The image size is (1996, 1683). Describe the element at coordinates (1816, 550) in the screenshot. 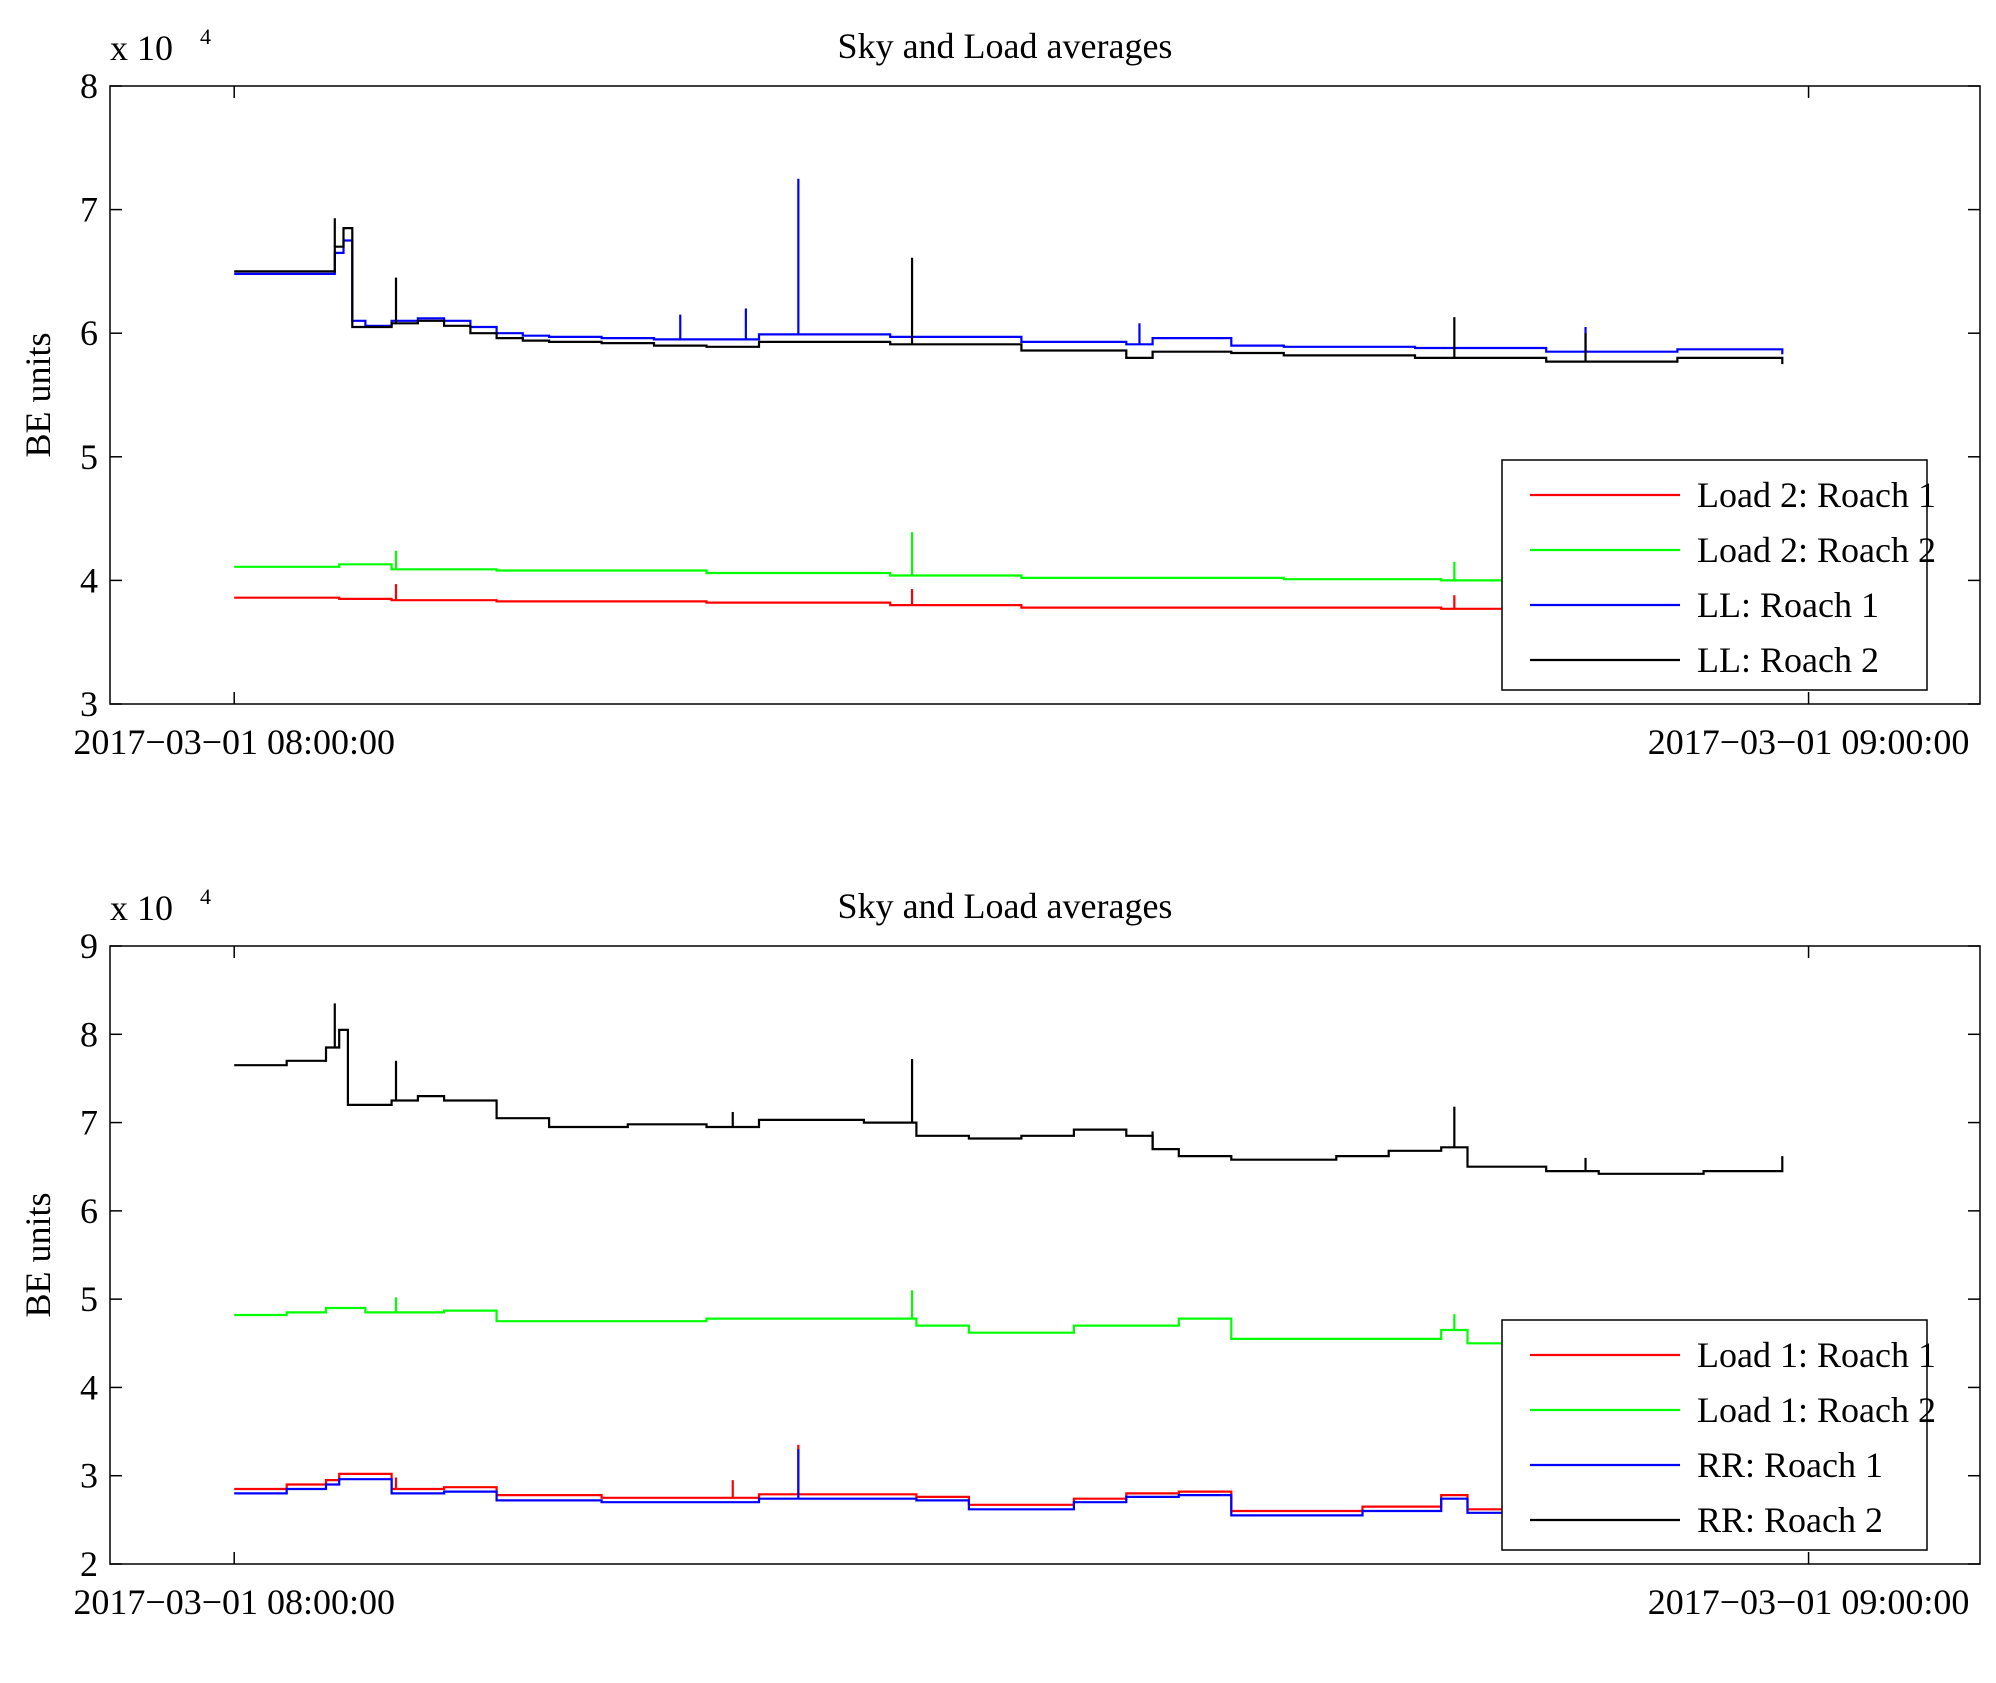

I see `legend-label: Load 2: Roach 2` at that location.